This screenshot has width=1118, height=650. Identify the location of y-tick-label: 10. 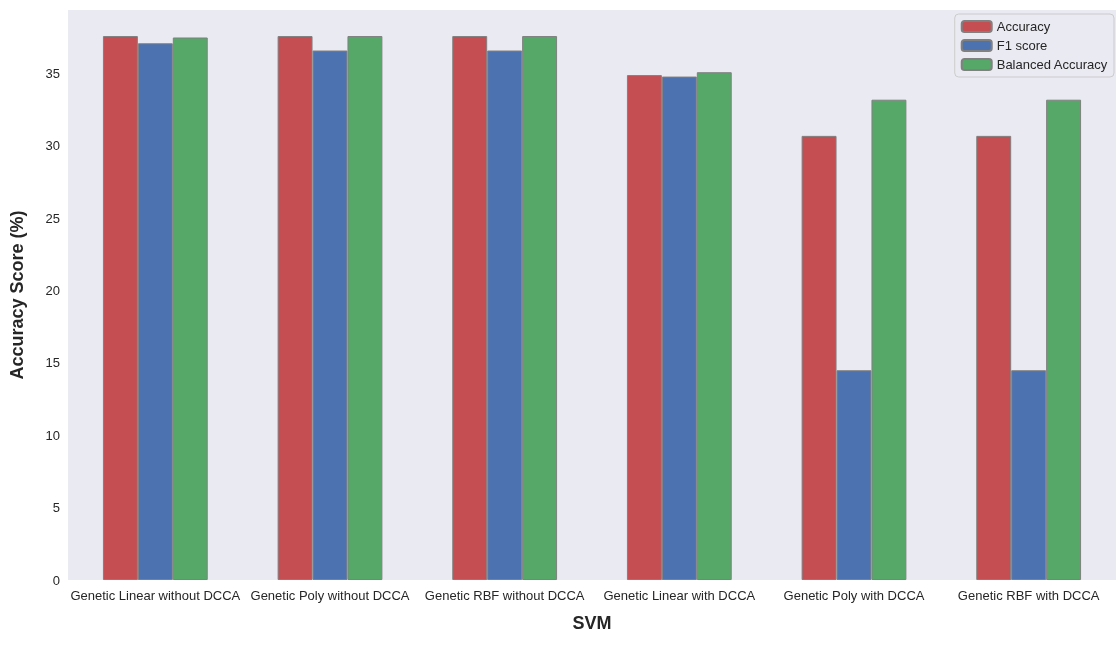
(52, 435).